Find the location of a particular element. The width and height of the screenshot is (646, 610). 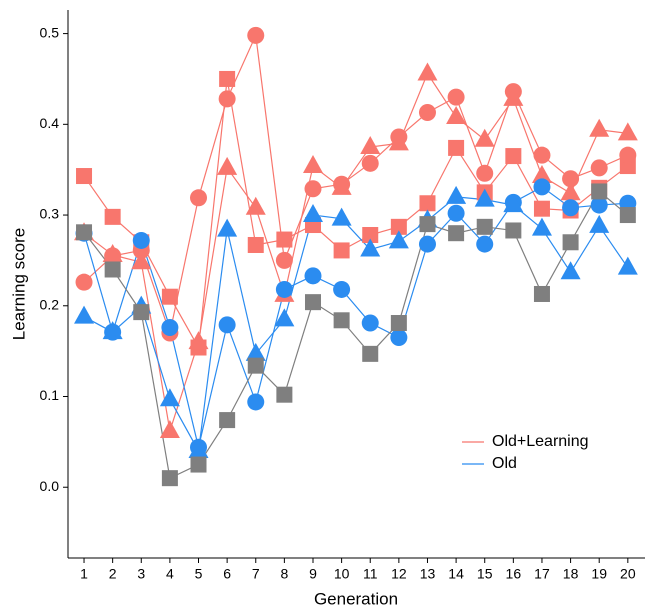

x-tick-label: 3 is located at coordinates (141, 574).